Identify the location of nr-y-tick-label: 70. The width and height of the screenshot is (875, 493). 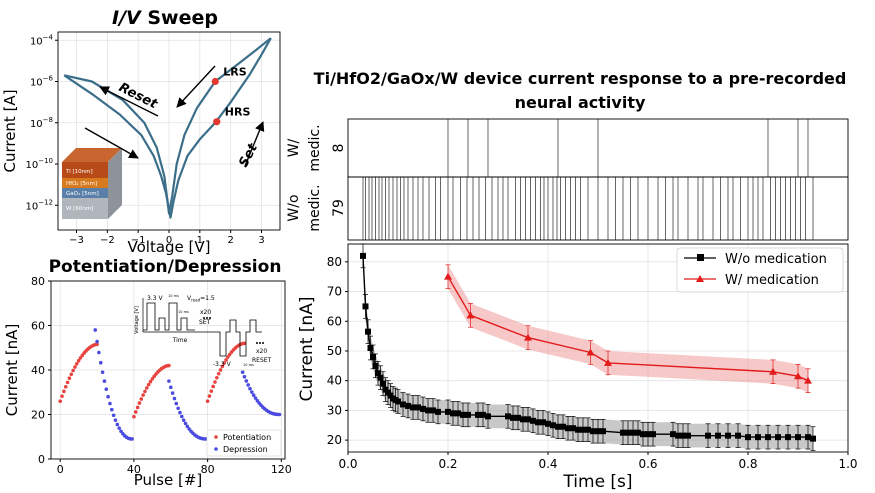
(334, 292).